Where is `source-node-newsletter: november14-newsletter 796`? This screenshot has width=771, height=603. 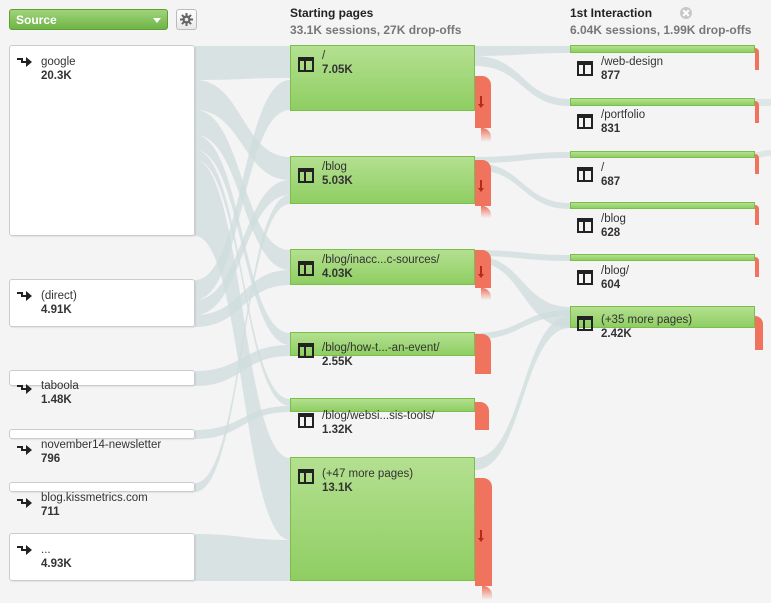 source-node-newsletter: november14-newsletter 796 is located at coordinates (102, 447).